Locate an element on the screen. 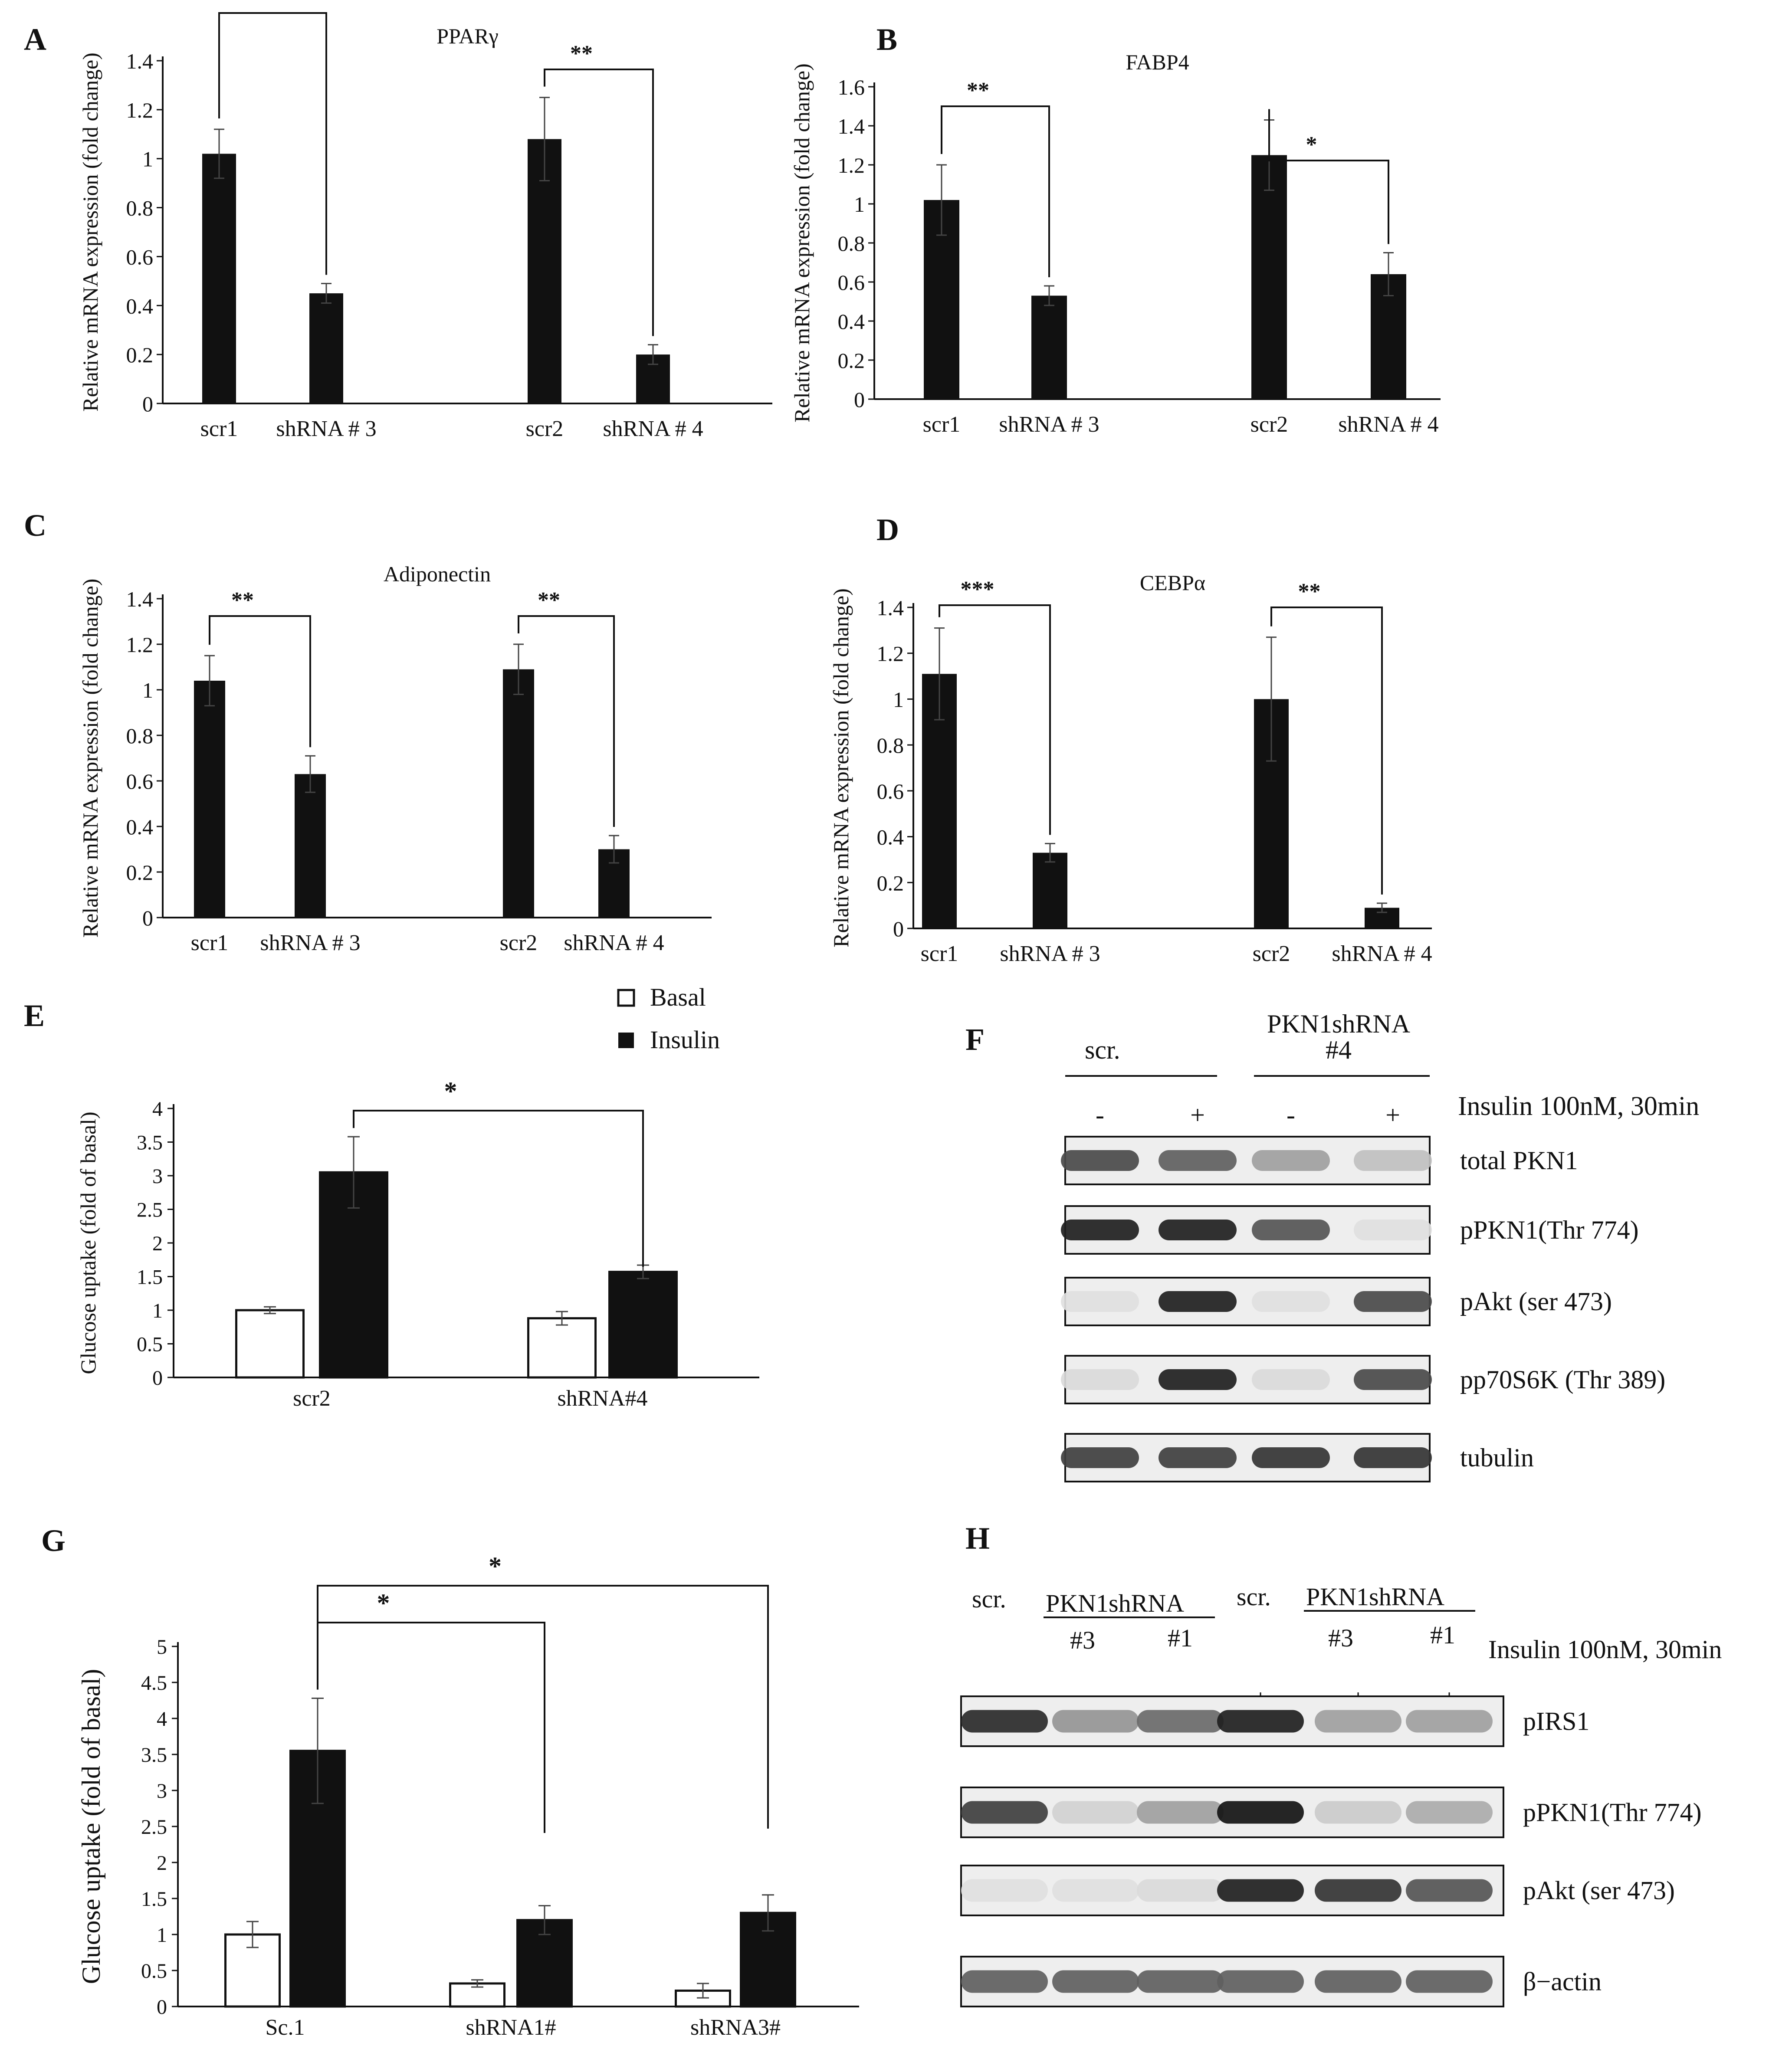 The image size is (1792, 2059). y-tick-label: 0.5 is located at coordinates (154, 1971).